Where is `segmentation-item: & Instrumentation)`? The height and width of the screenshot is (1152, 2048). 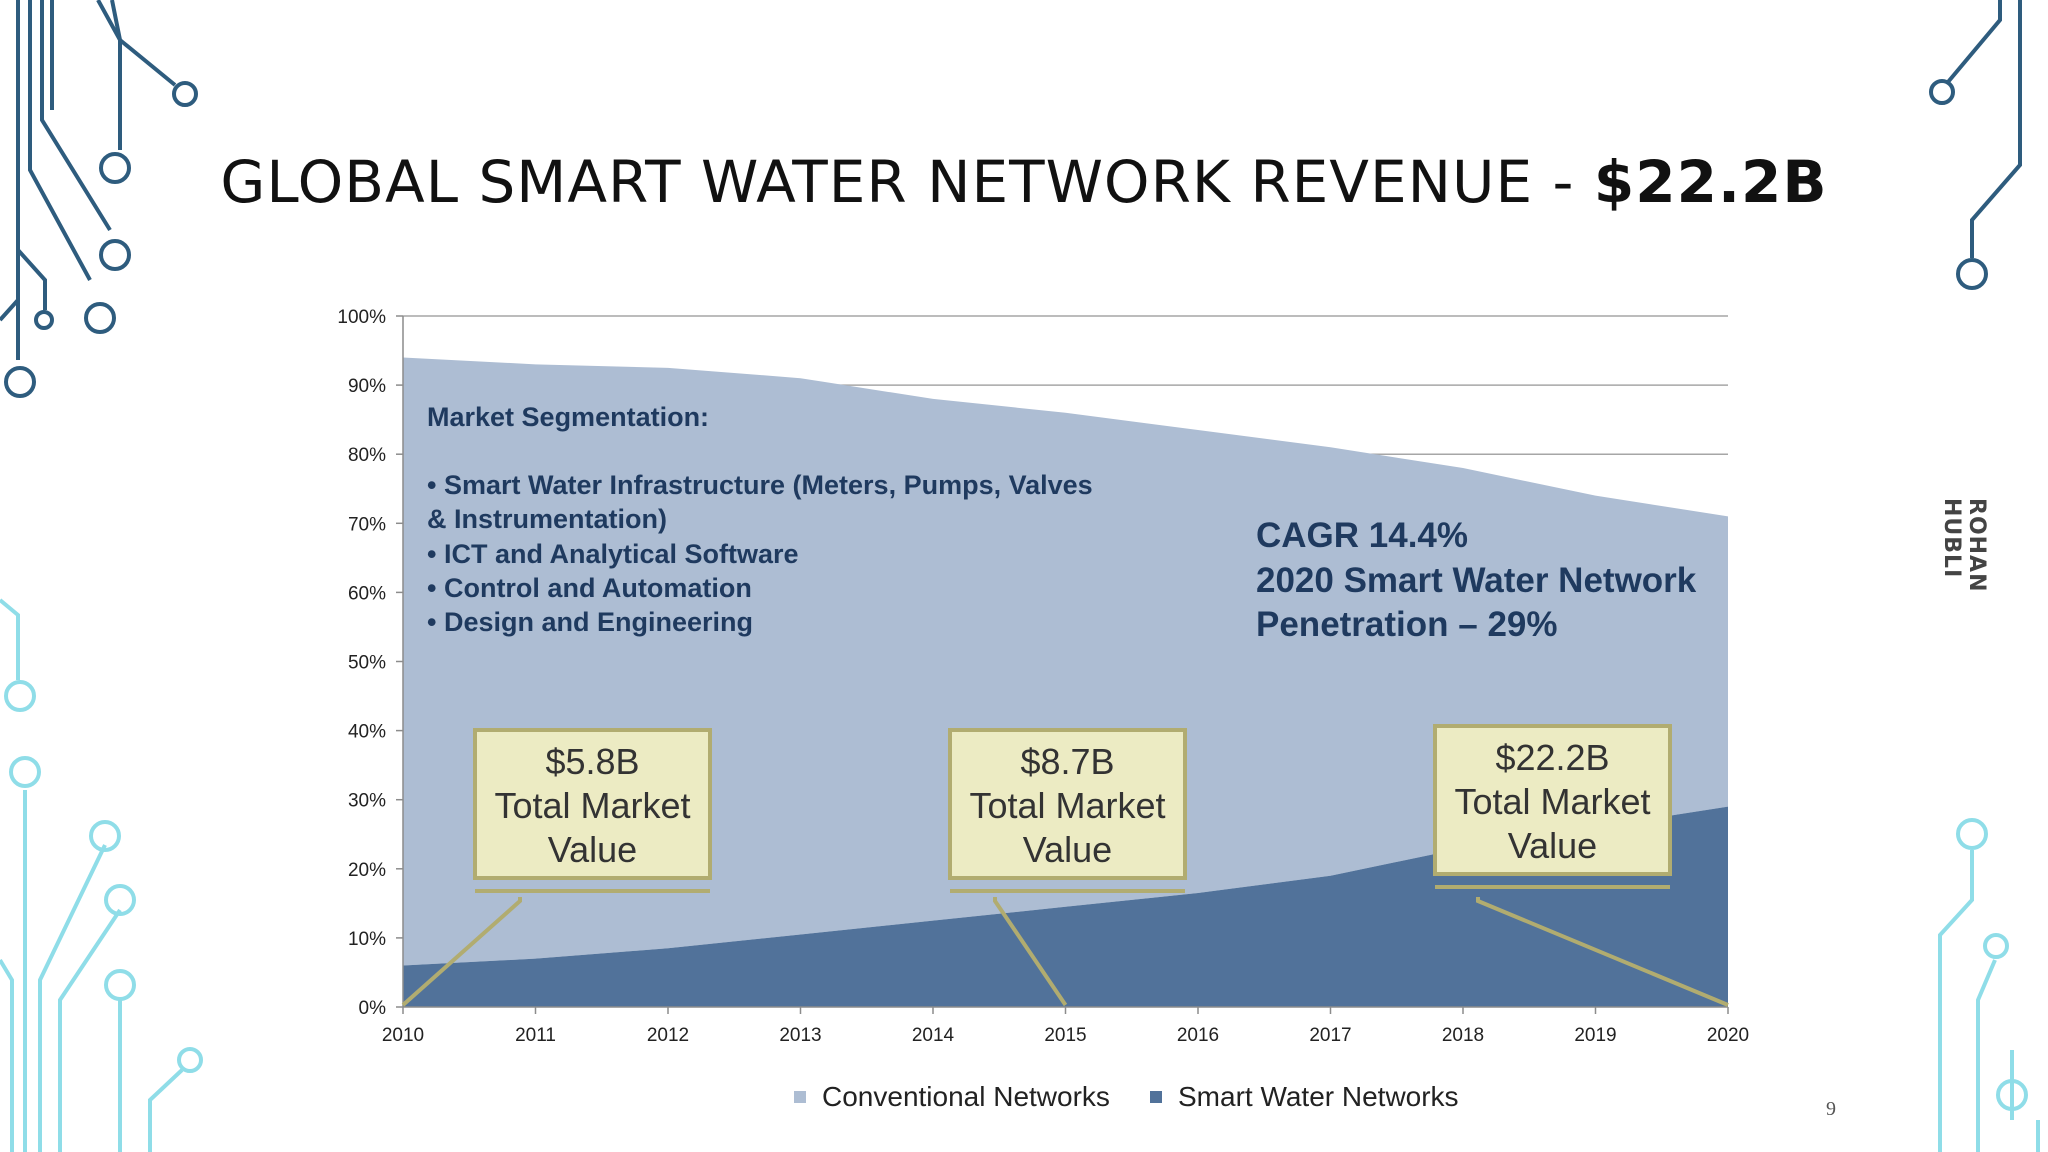
segmentation-item: & Instrumentation) is located at coordinates (547, 519).